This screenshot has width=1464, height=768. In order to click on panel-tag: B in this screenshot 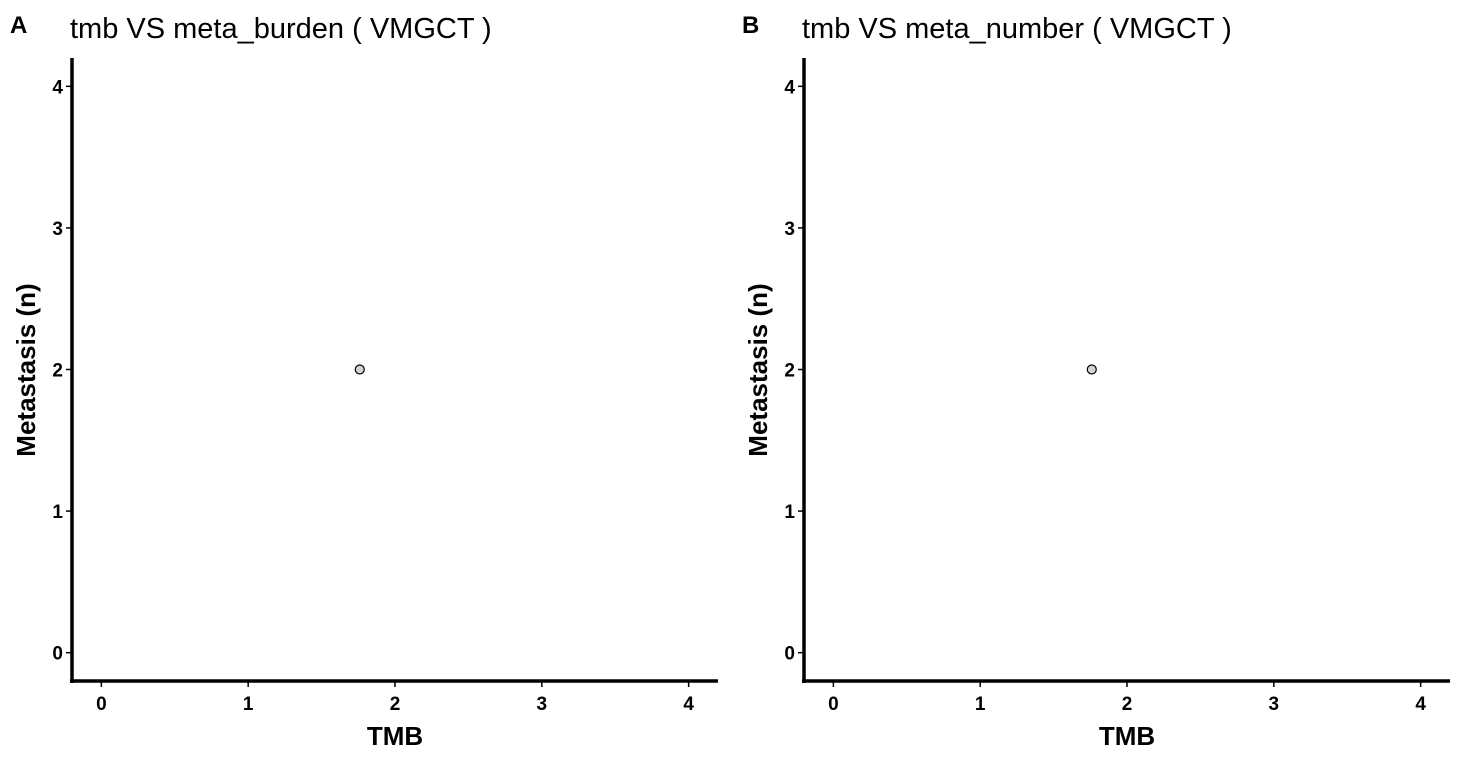, I will do `click(750, 25)`.